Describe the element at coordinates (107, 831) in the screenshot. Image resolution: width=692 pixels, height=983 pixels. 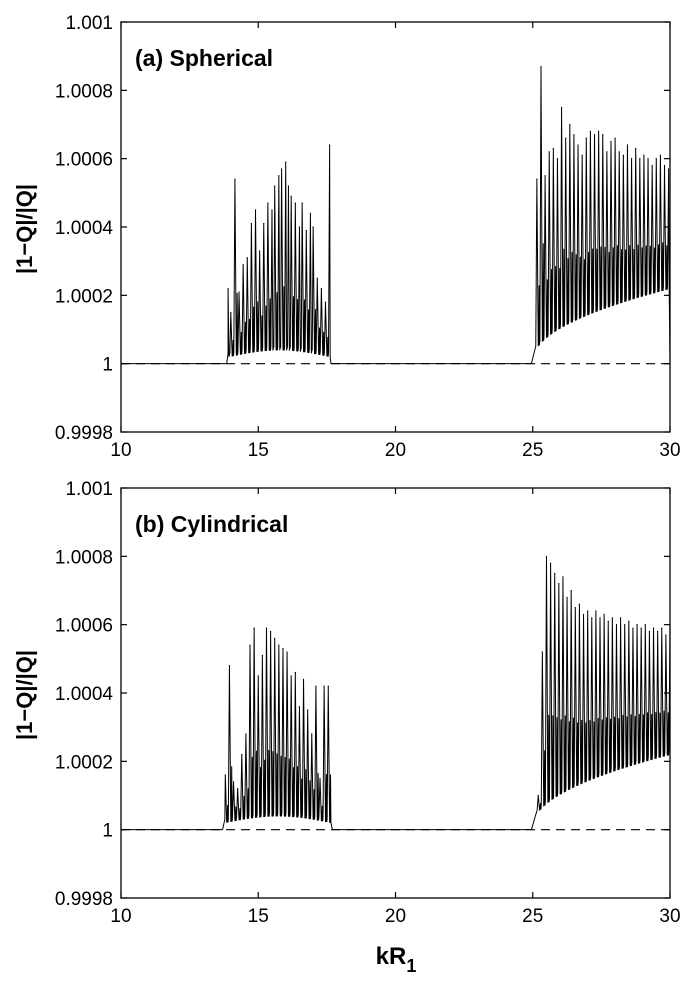
I see `y-tick-label: 1` at that location.